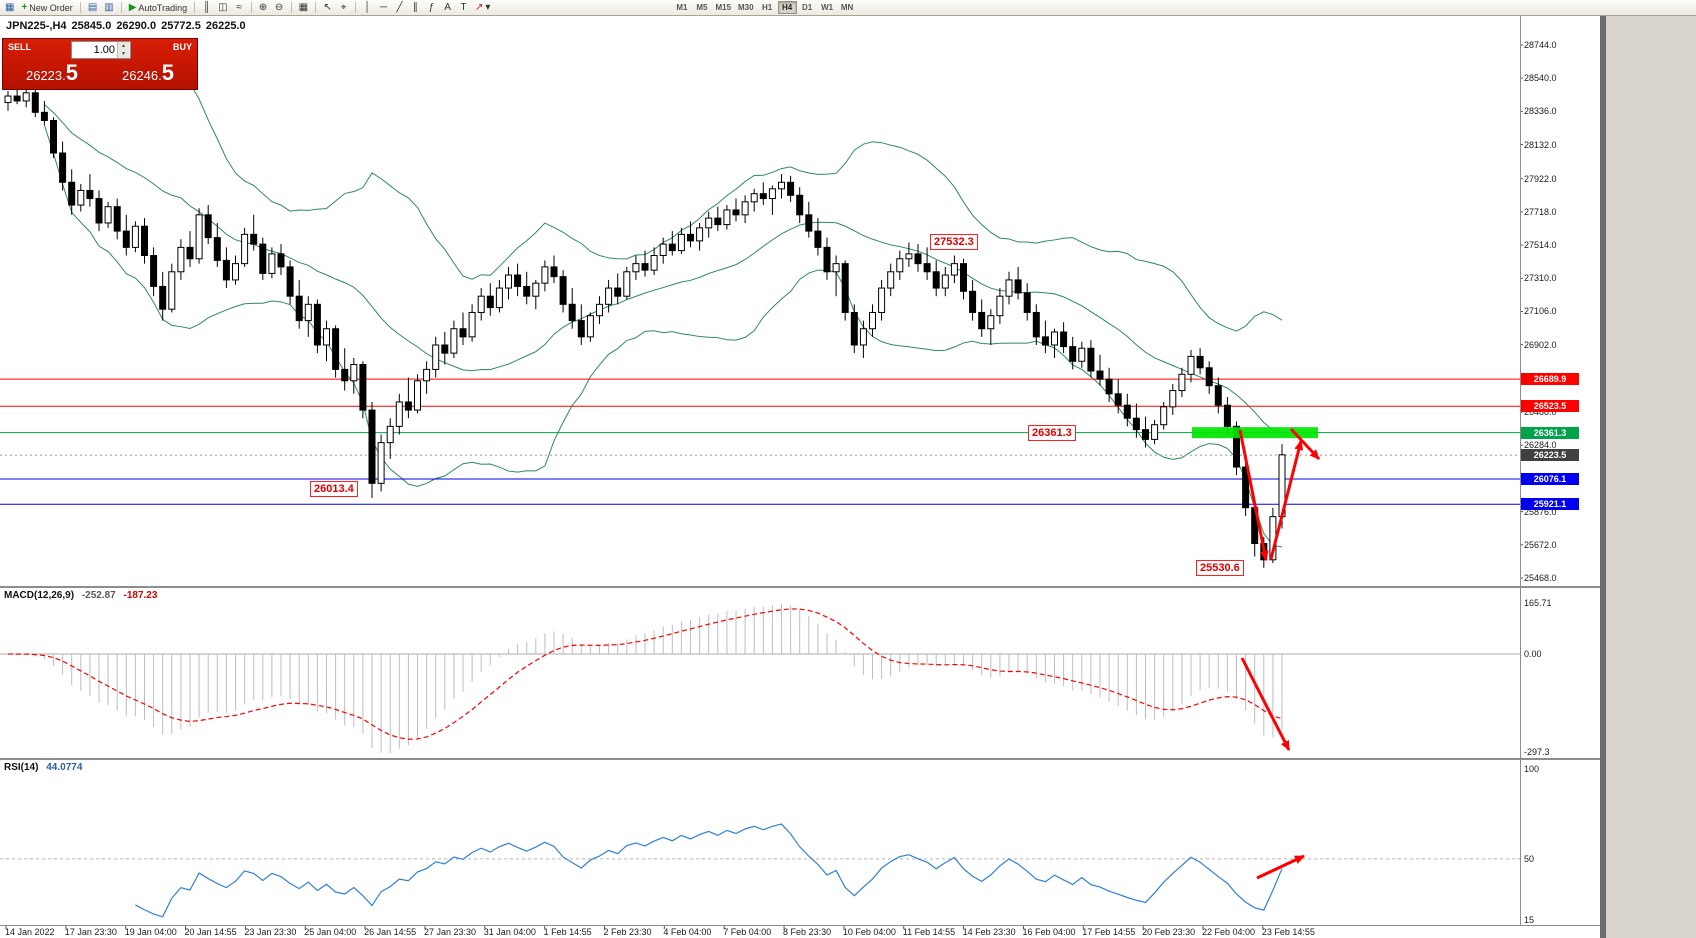 The width and height of the screenshot is (1696, 938). Describe the element at coordinates (847, 7) in the screenshot. I see `timeframe-button-mn: MN` at that location.